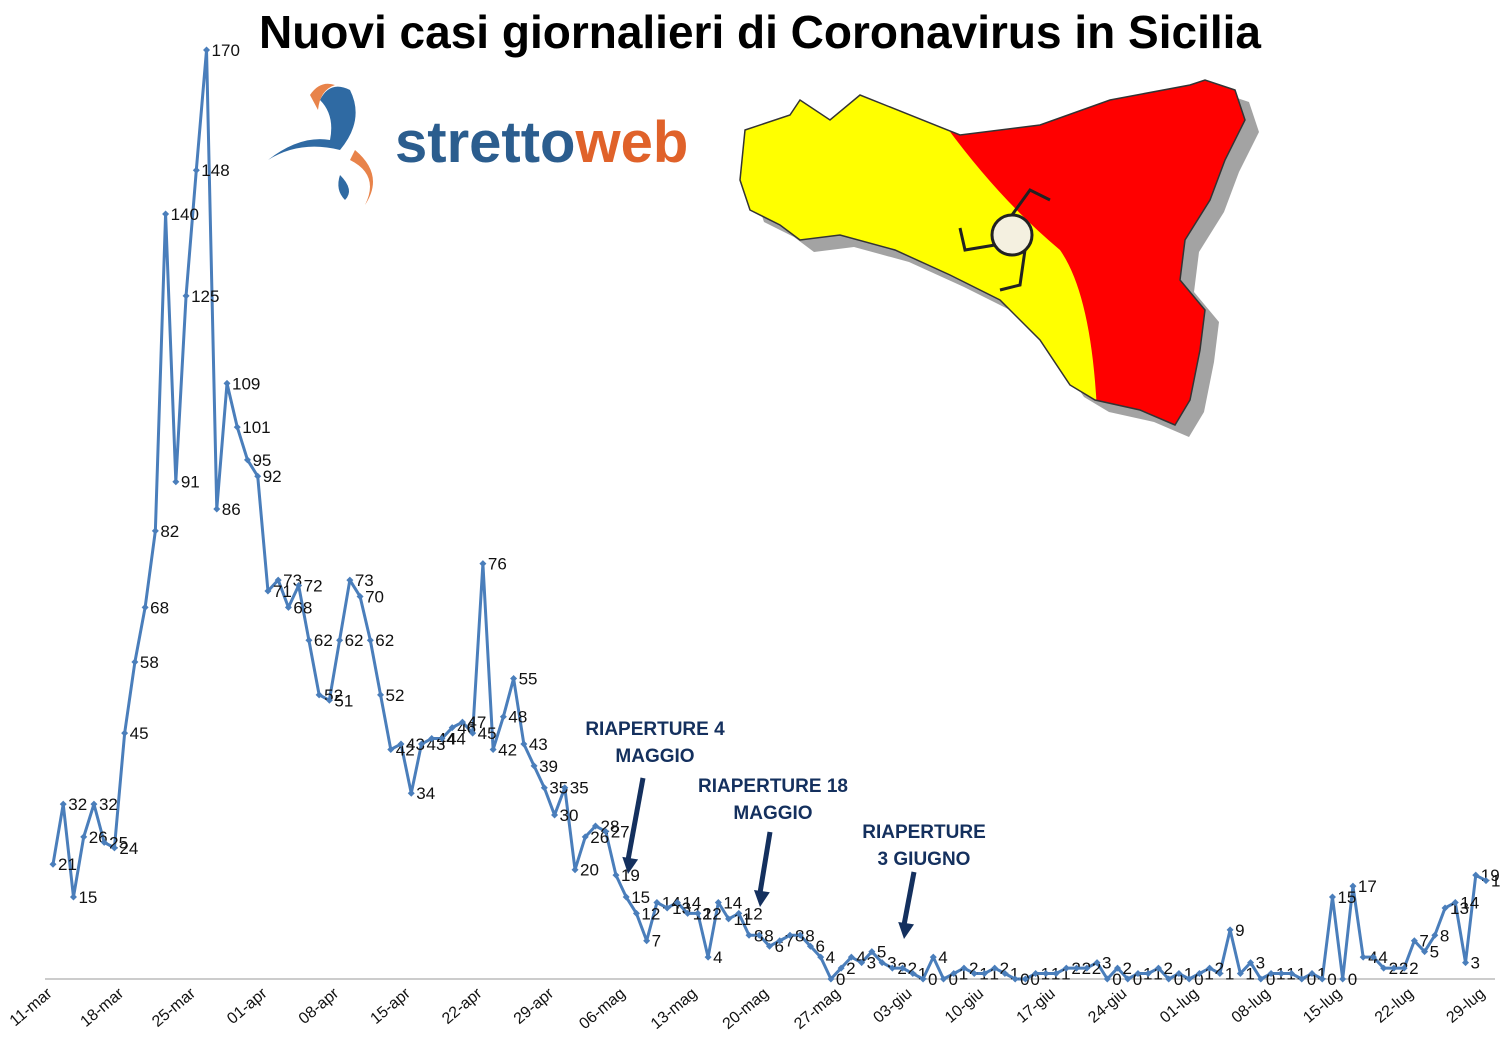  What do you see at coordinates (1260, 963) in the screenshot?
I see `data-label: 3` at bounding box center [1260, 963].